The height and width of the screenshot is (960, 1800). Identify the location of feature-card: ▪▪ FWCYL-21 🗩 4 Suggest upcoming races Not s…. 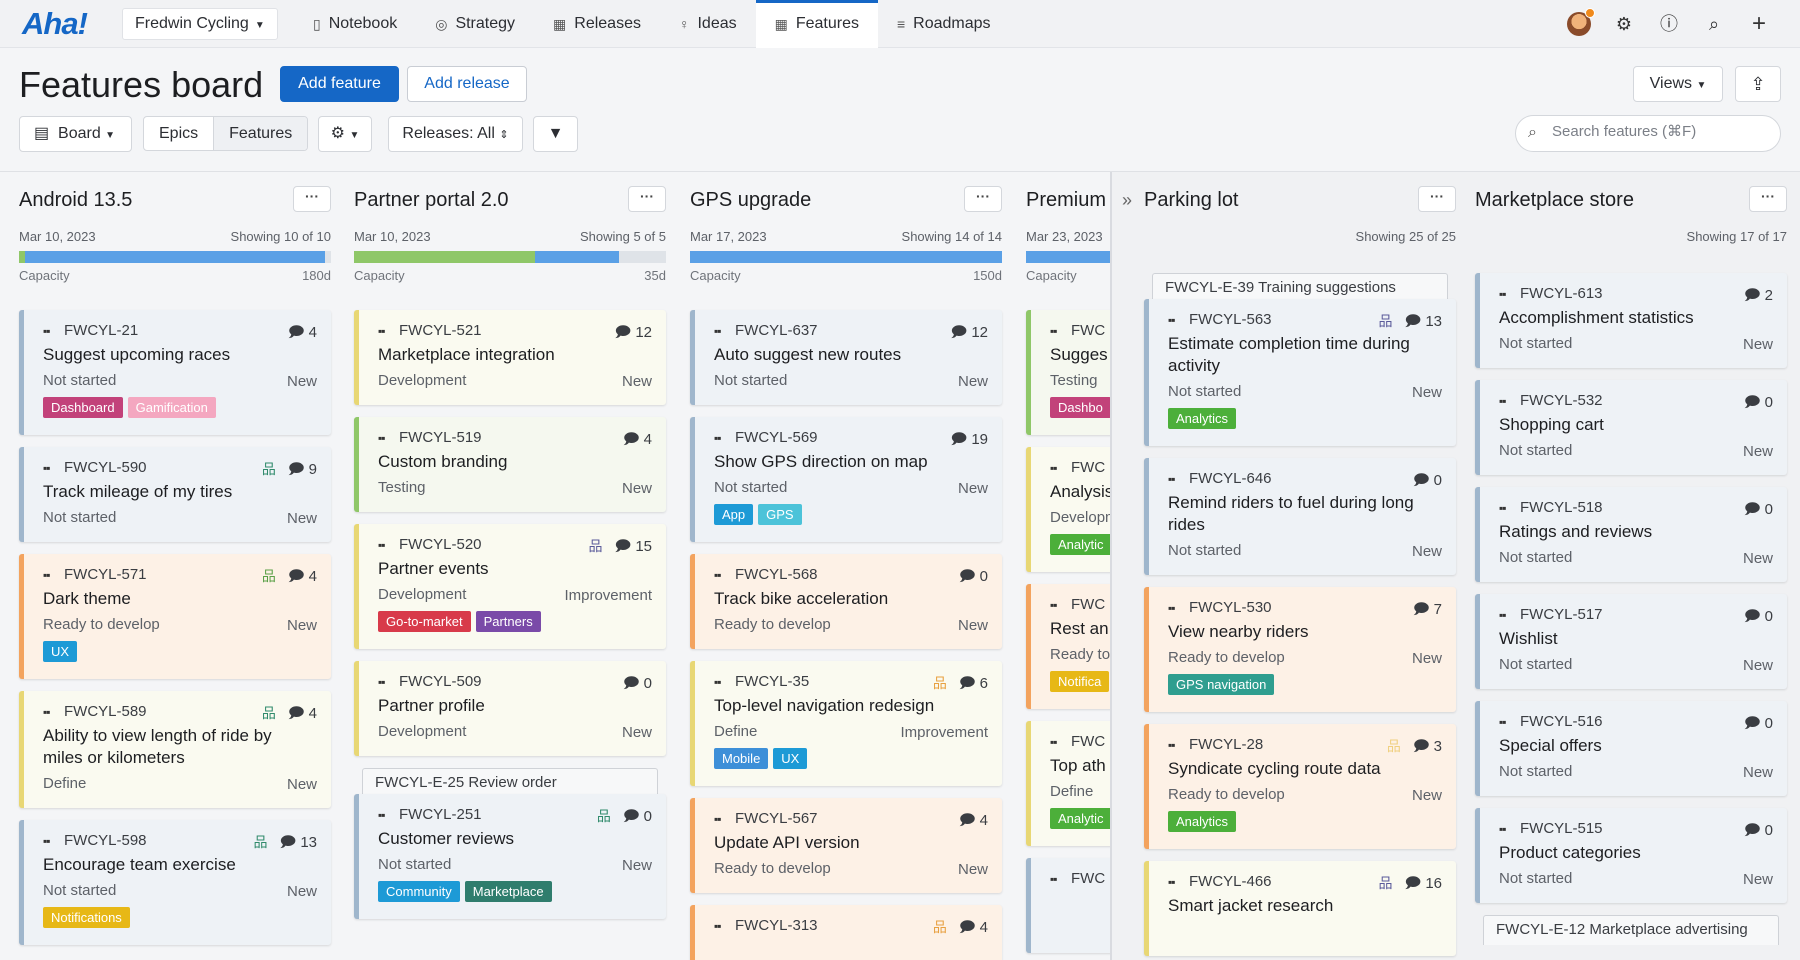
(175, 372).